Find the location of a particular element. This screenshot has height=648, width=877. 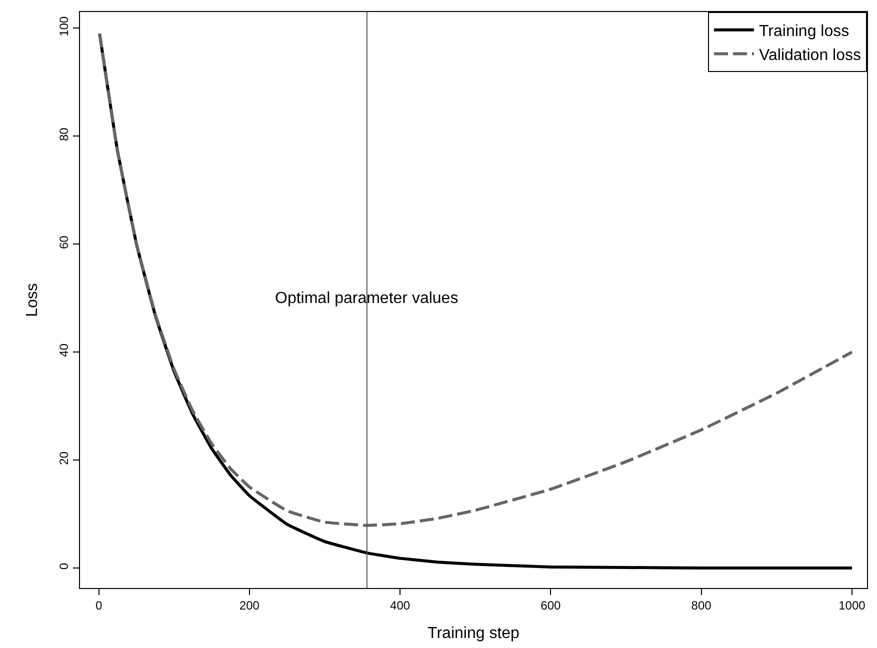

x-tick-label: 200 is located at coordinates (249, 605).